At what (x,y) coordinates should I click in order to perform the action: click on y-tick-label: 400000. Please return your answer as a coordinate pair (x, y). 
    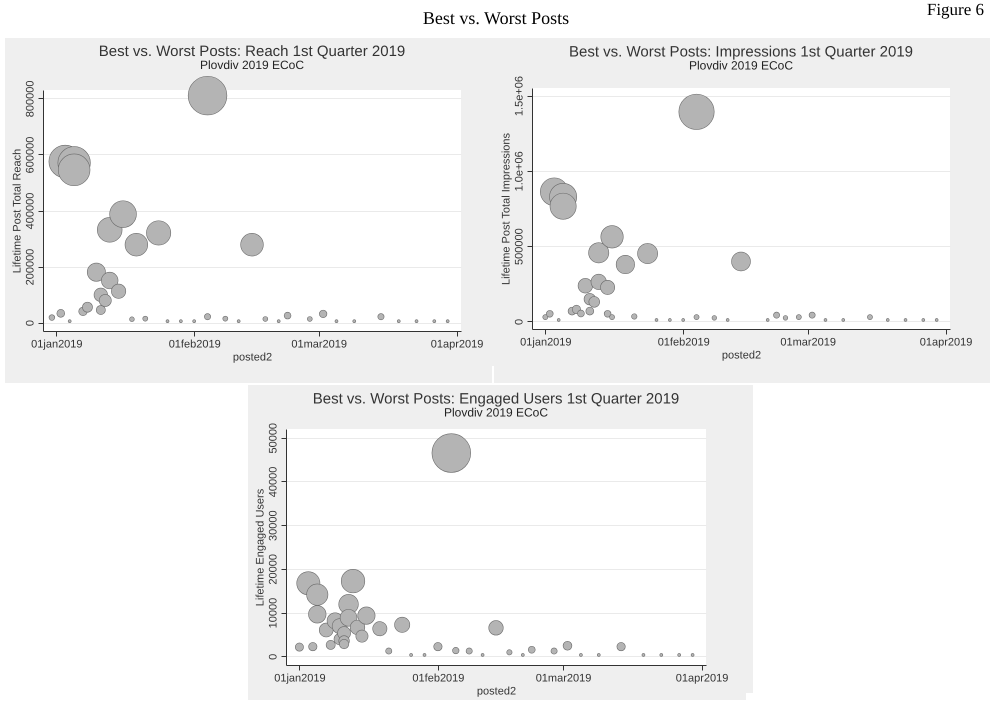
    Looking at the image, I should click on (30, 211).